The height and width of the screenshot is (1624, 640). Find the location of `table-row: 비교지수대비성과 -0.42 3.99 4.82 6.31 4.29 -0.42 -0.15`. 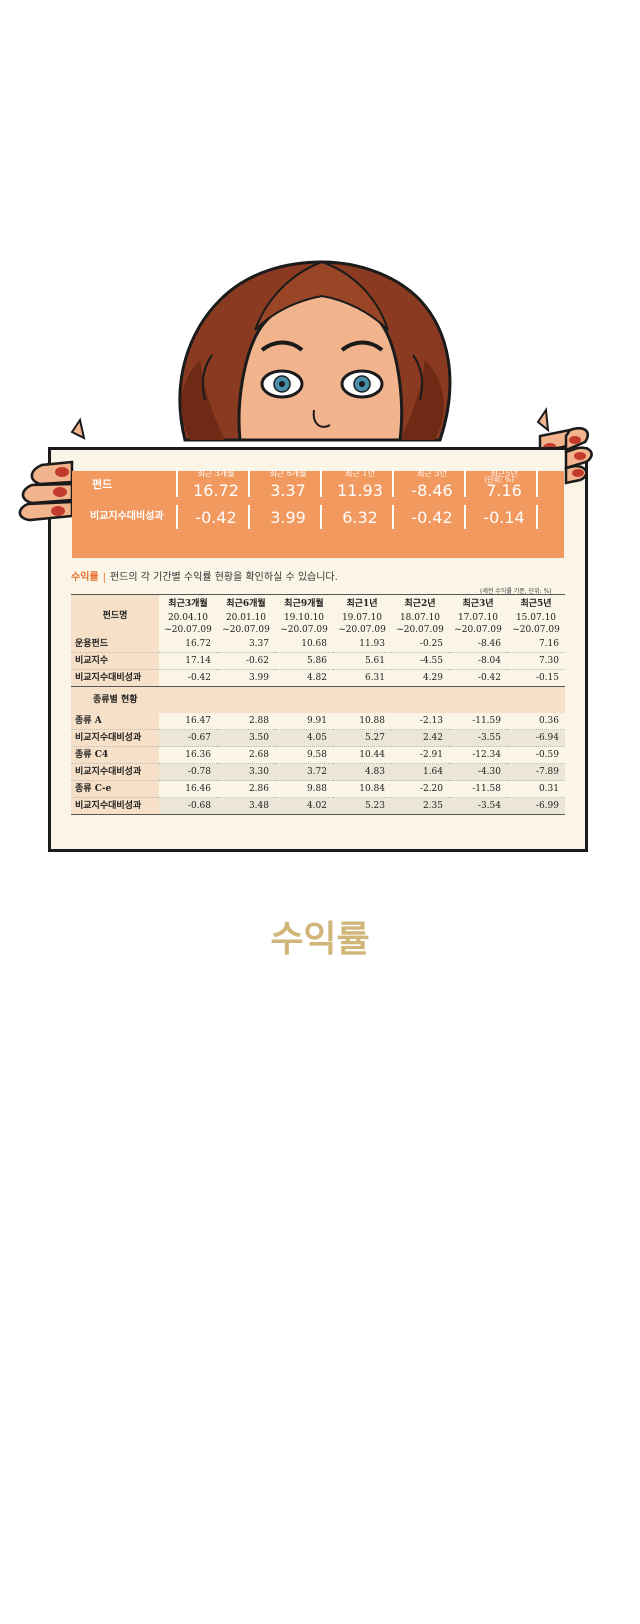

table-row: 비교지수대비성과 -0.42 3.99 4.82 6.31 4.29 -0.42 -0.15 is located at coordinates (318, 678).